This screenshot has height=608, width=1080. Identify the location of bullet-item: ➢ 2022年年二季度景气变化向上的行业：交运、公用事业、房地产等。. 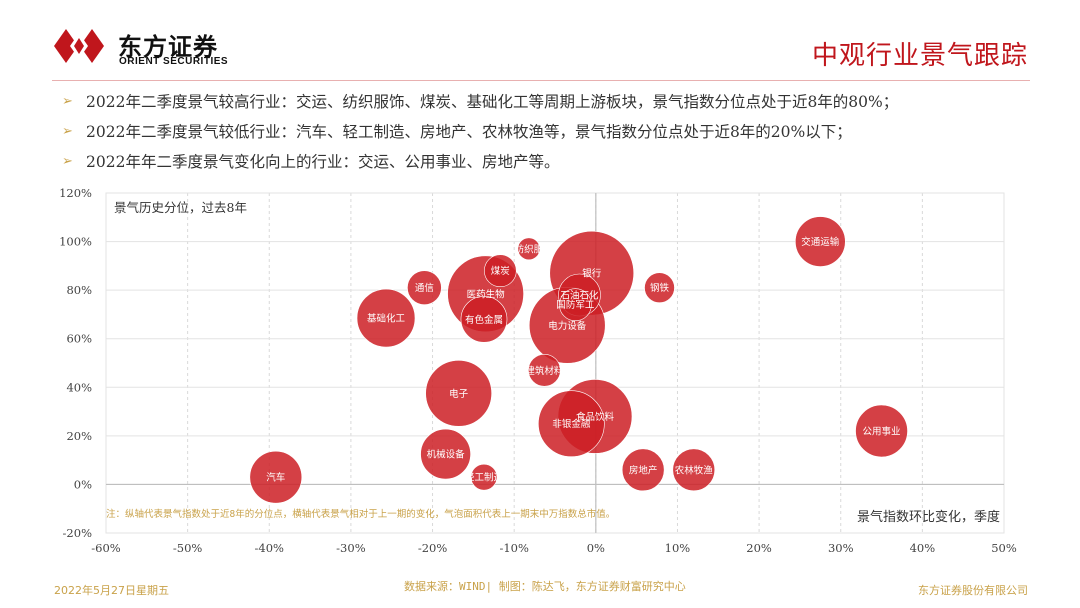
(557, 163).